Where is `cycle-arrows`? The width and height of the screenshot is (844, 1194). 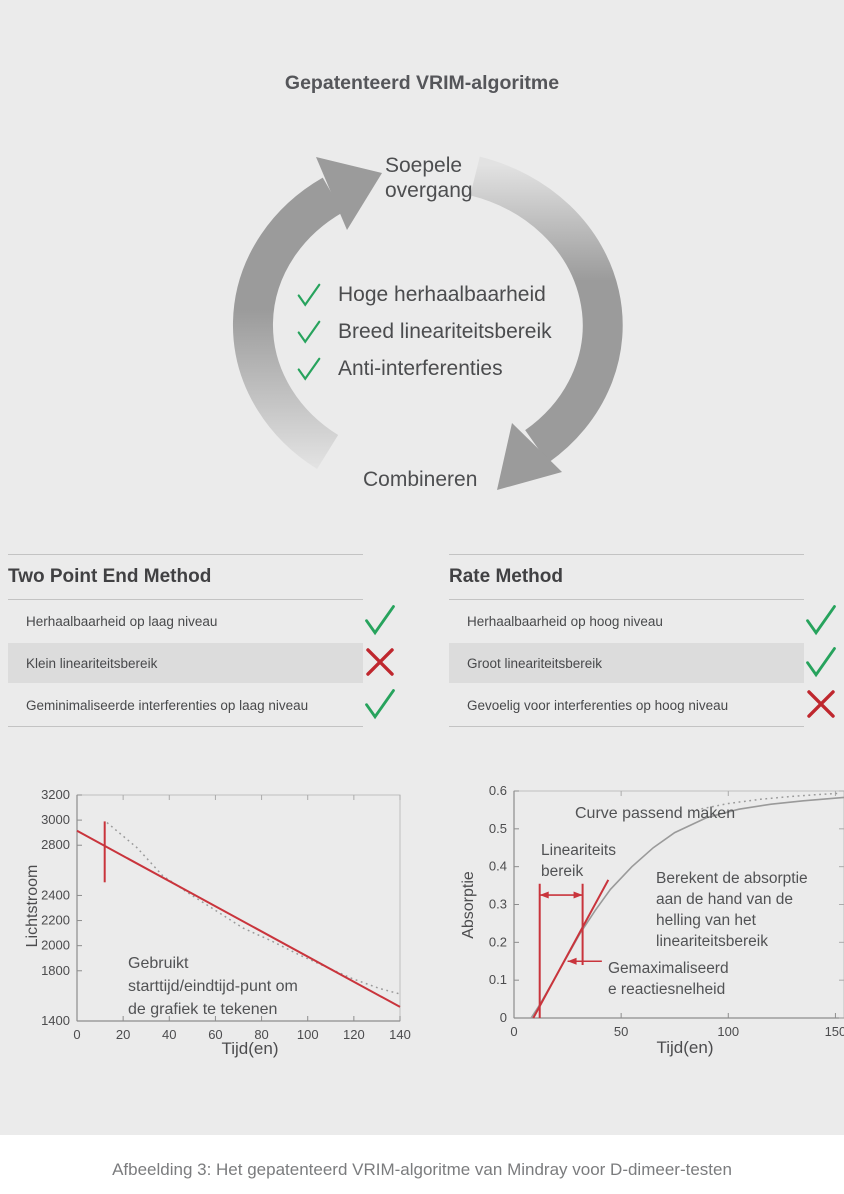 cycle-arrows is located at coordinates (427, 323).